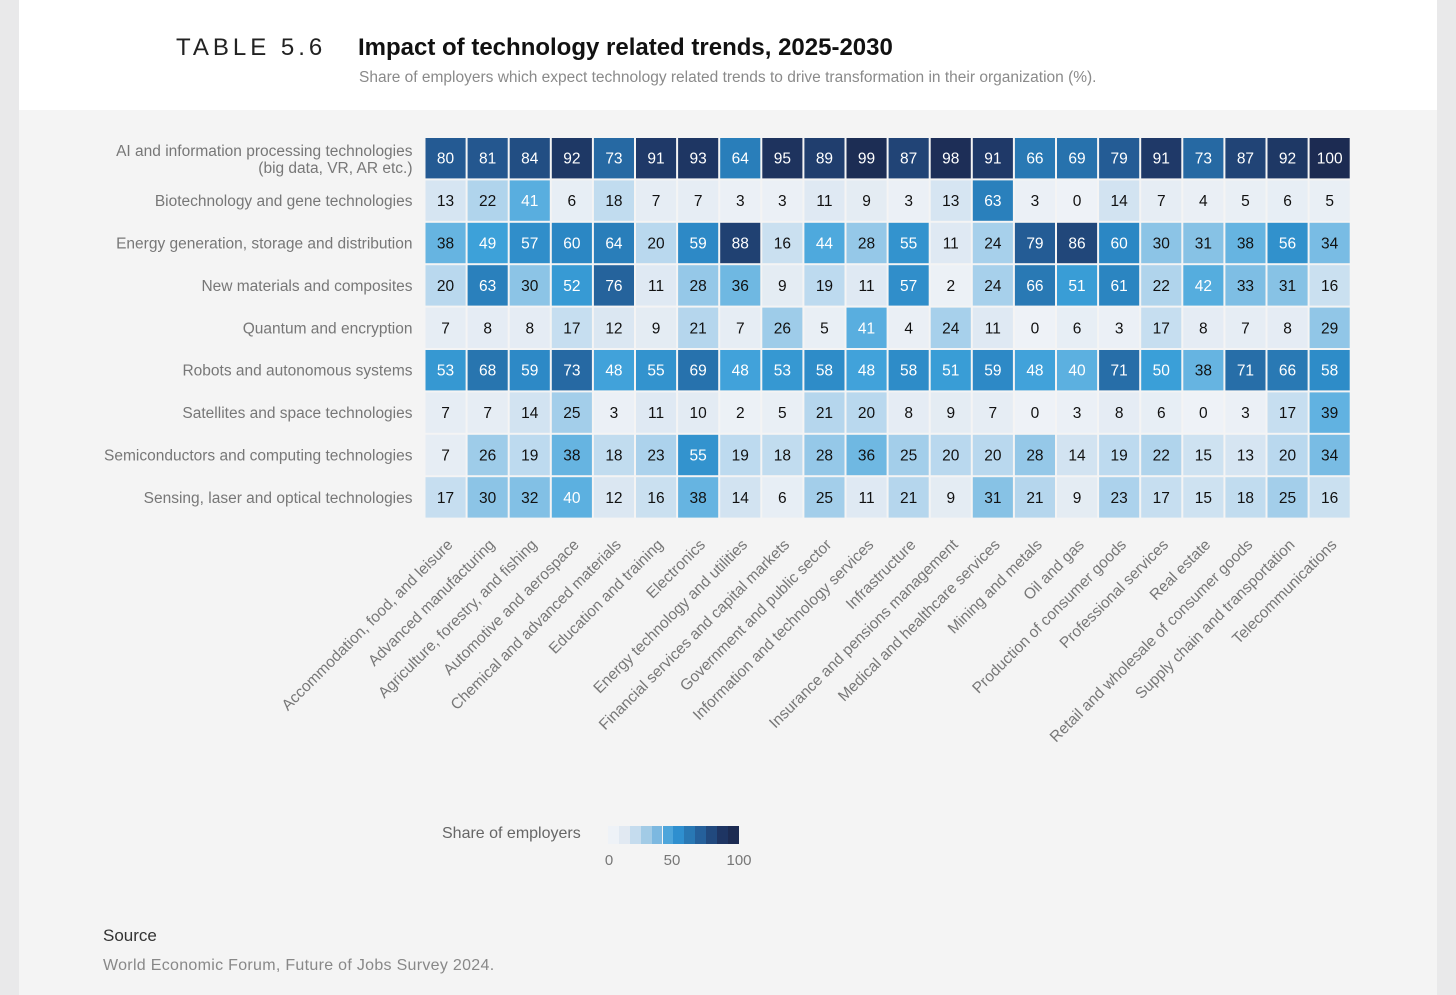  Describe the element at coordinates (698, 159) in the screenshot. I see `cell-value-label: 93` at that location.